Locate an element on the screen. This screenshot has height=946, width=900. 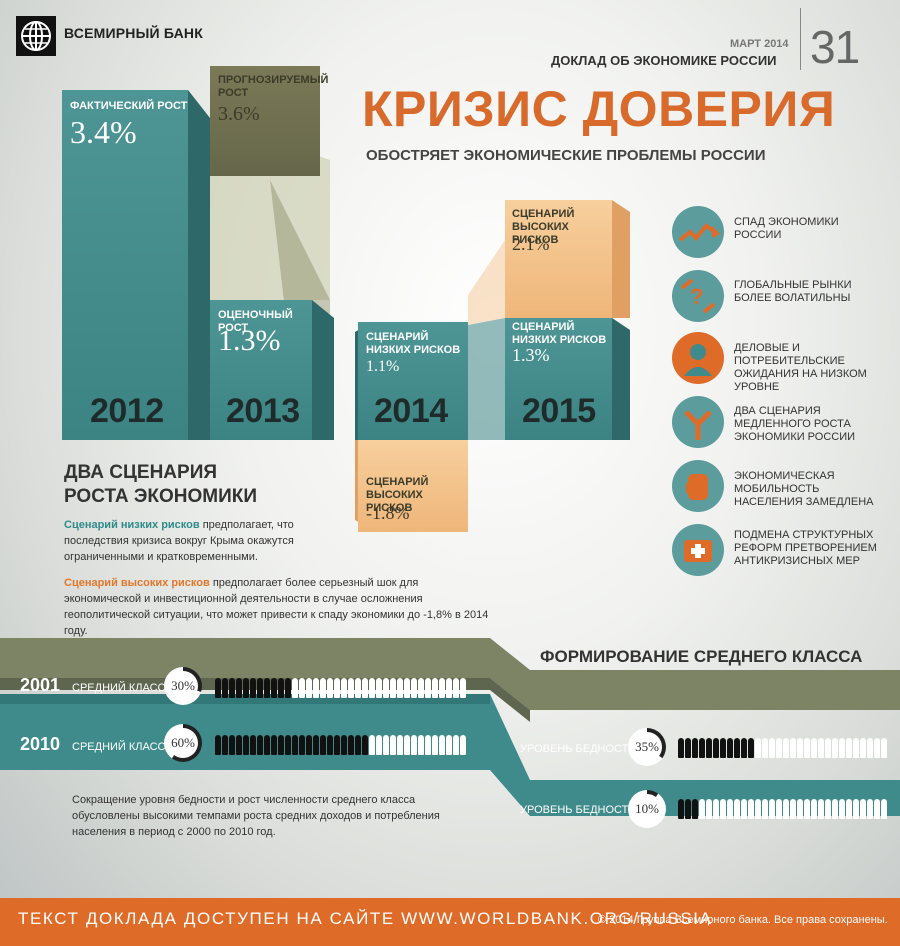
scenario-low-name: Сценарий низких рисков is located at coordinates (132, 525).